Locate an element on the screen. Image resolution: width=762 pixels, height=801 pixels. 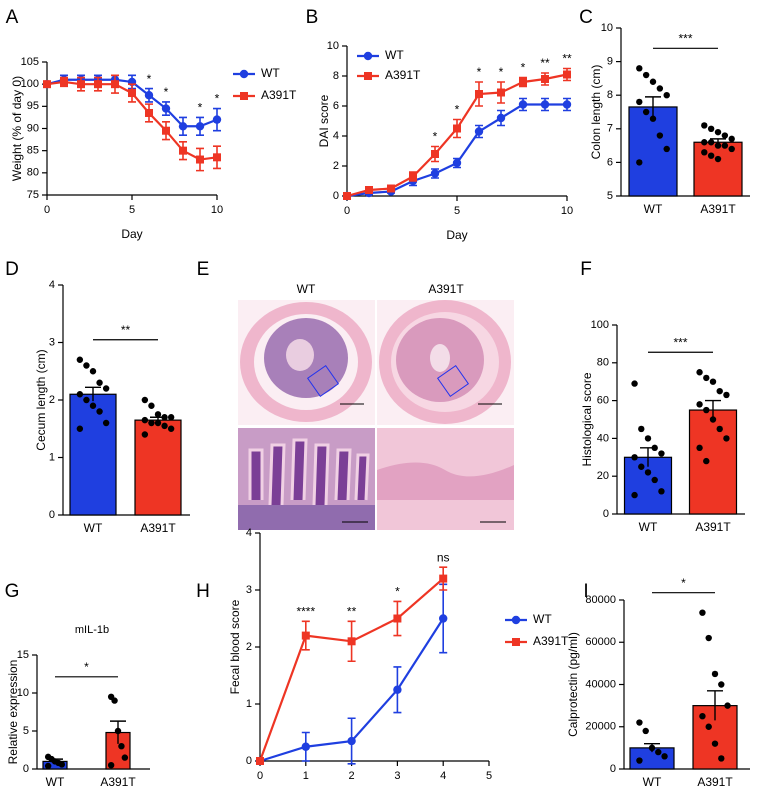
y-tick-label: 20 is located at coordinates (603, 476).